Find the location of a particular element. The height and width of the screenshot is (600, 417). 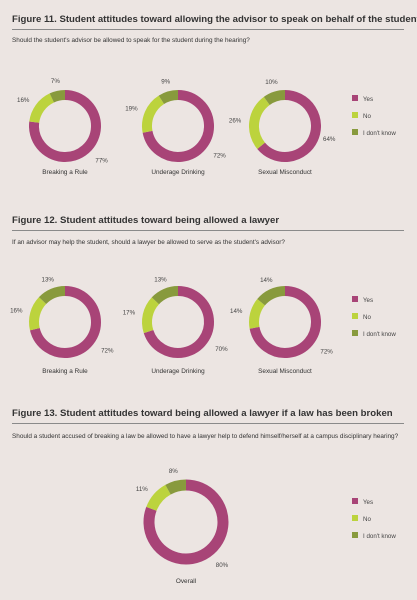

pct-label-no: 19% is located at coordinates (131, 109).